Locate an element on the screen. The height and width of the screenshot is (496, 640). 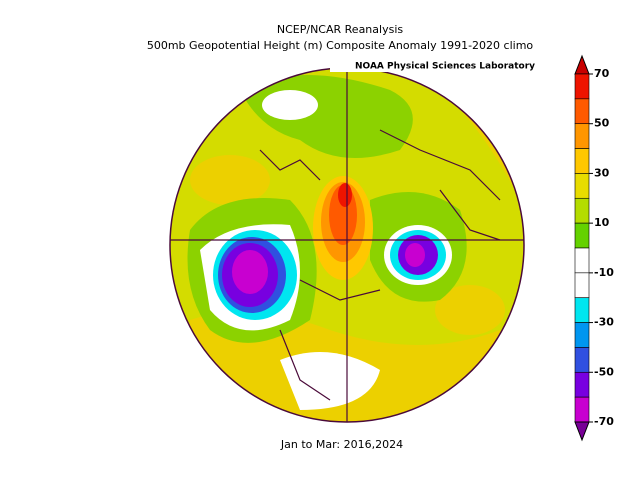
colorbar-tick-label: 70 is located at coordinates (602, 73).